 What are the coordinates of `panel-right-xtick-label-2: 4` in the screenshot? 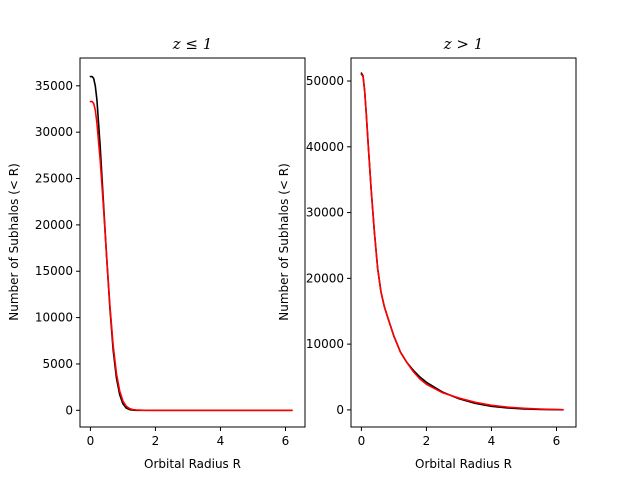 It's located at (492, 441).